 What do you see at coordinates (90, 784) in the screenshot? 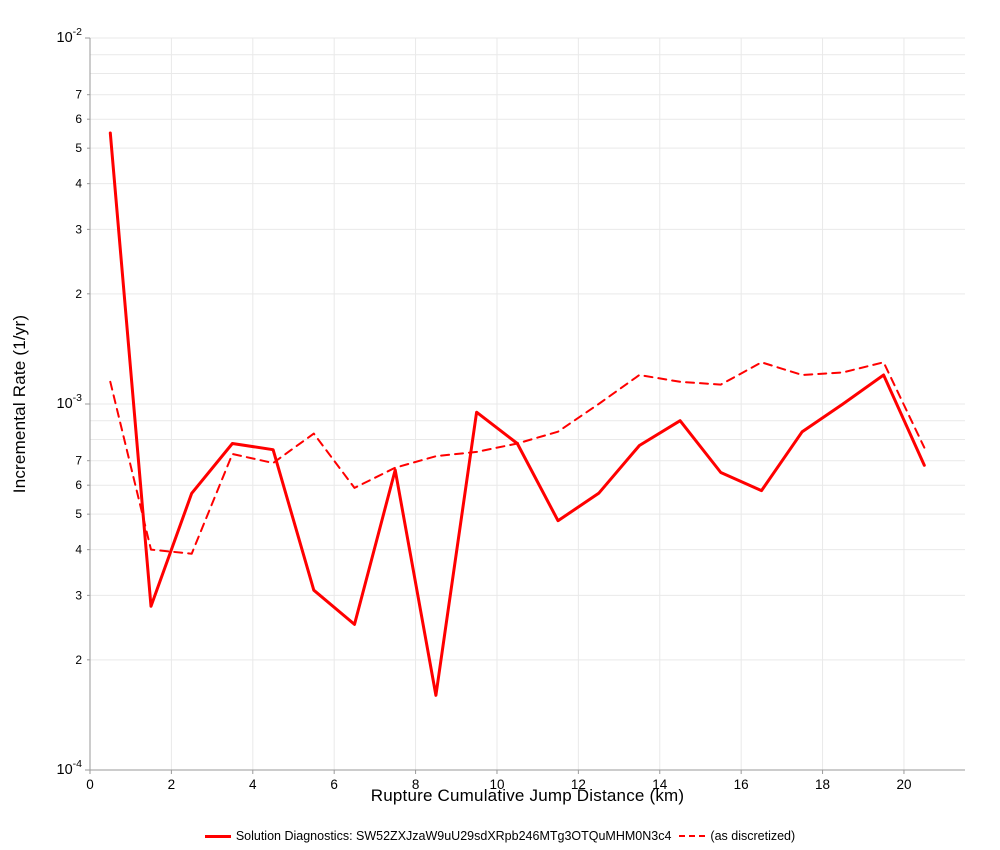
I see `svg-text: 0` at bounding box center [90, 784].